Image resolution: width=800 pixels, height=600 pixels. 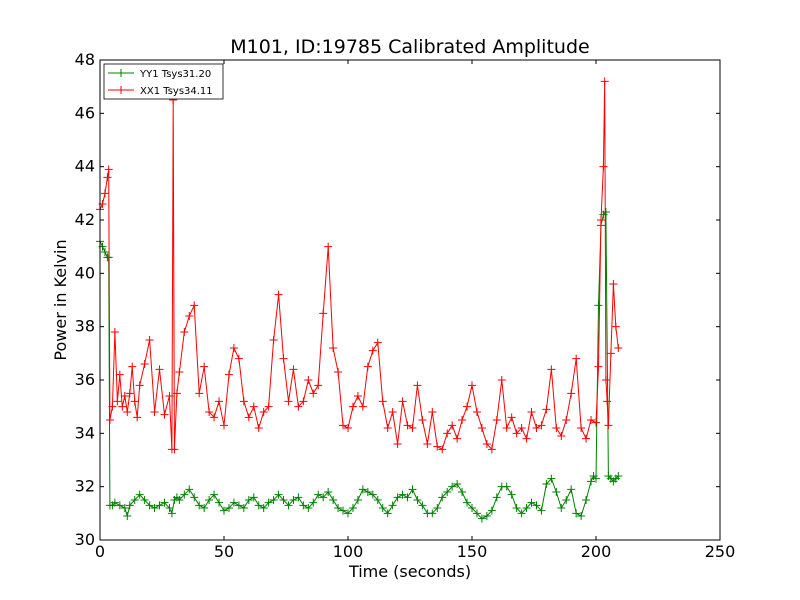 What do you see at coordinates (409, 571) in the screenshot?
I see `x-axis-title: Time (seconds)` at bounding box center [409, 571].